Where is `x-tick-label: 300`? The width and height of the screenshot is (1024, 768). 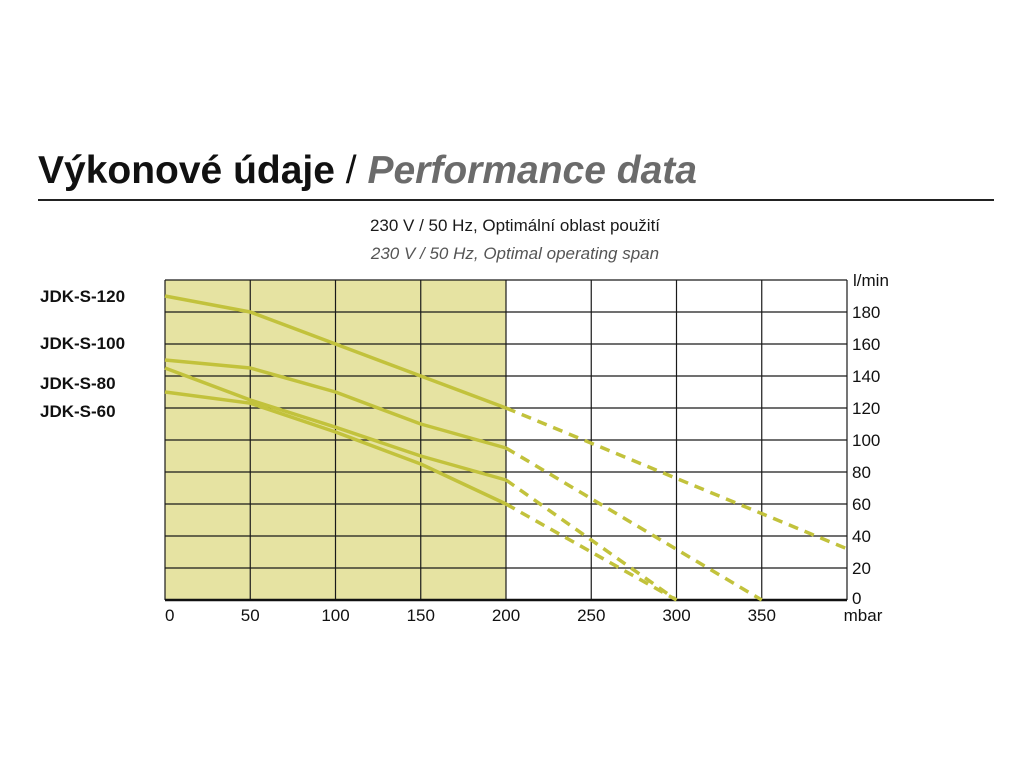 x-tick-label: 300 is located at coordinates (676, 615).